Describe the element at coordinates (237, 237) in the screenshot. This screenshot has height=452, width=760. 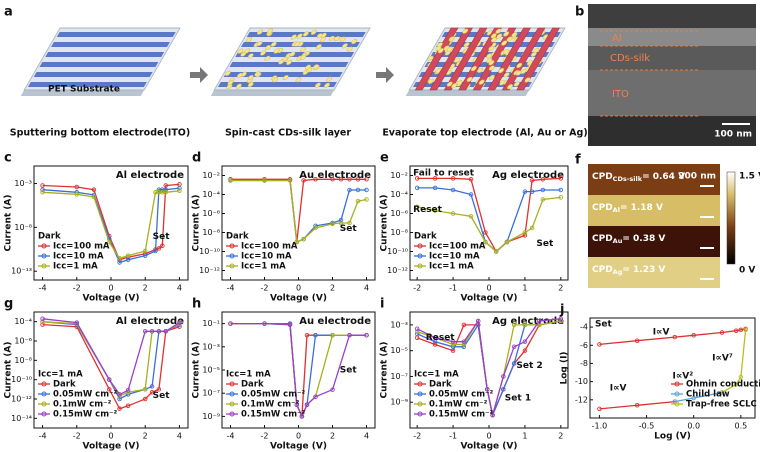
I see `legend-title: Dark` at that location.